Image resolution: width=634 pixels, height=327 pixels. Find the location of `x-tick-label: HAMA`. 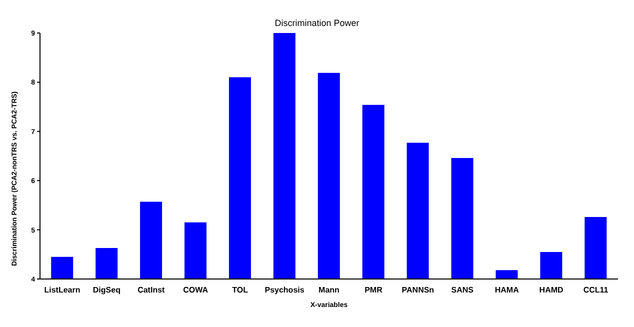

x-tick-label: HAMA is located at coordinates (507, 290).